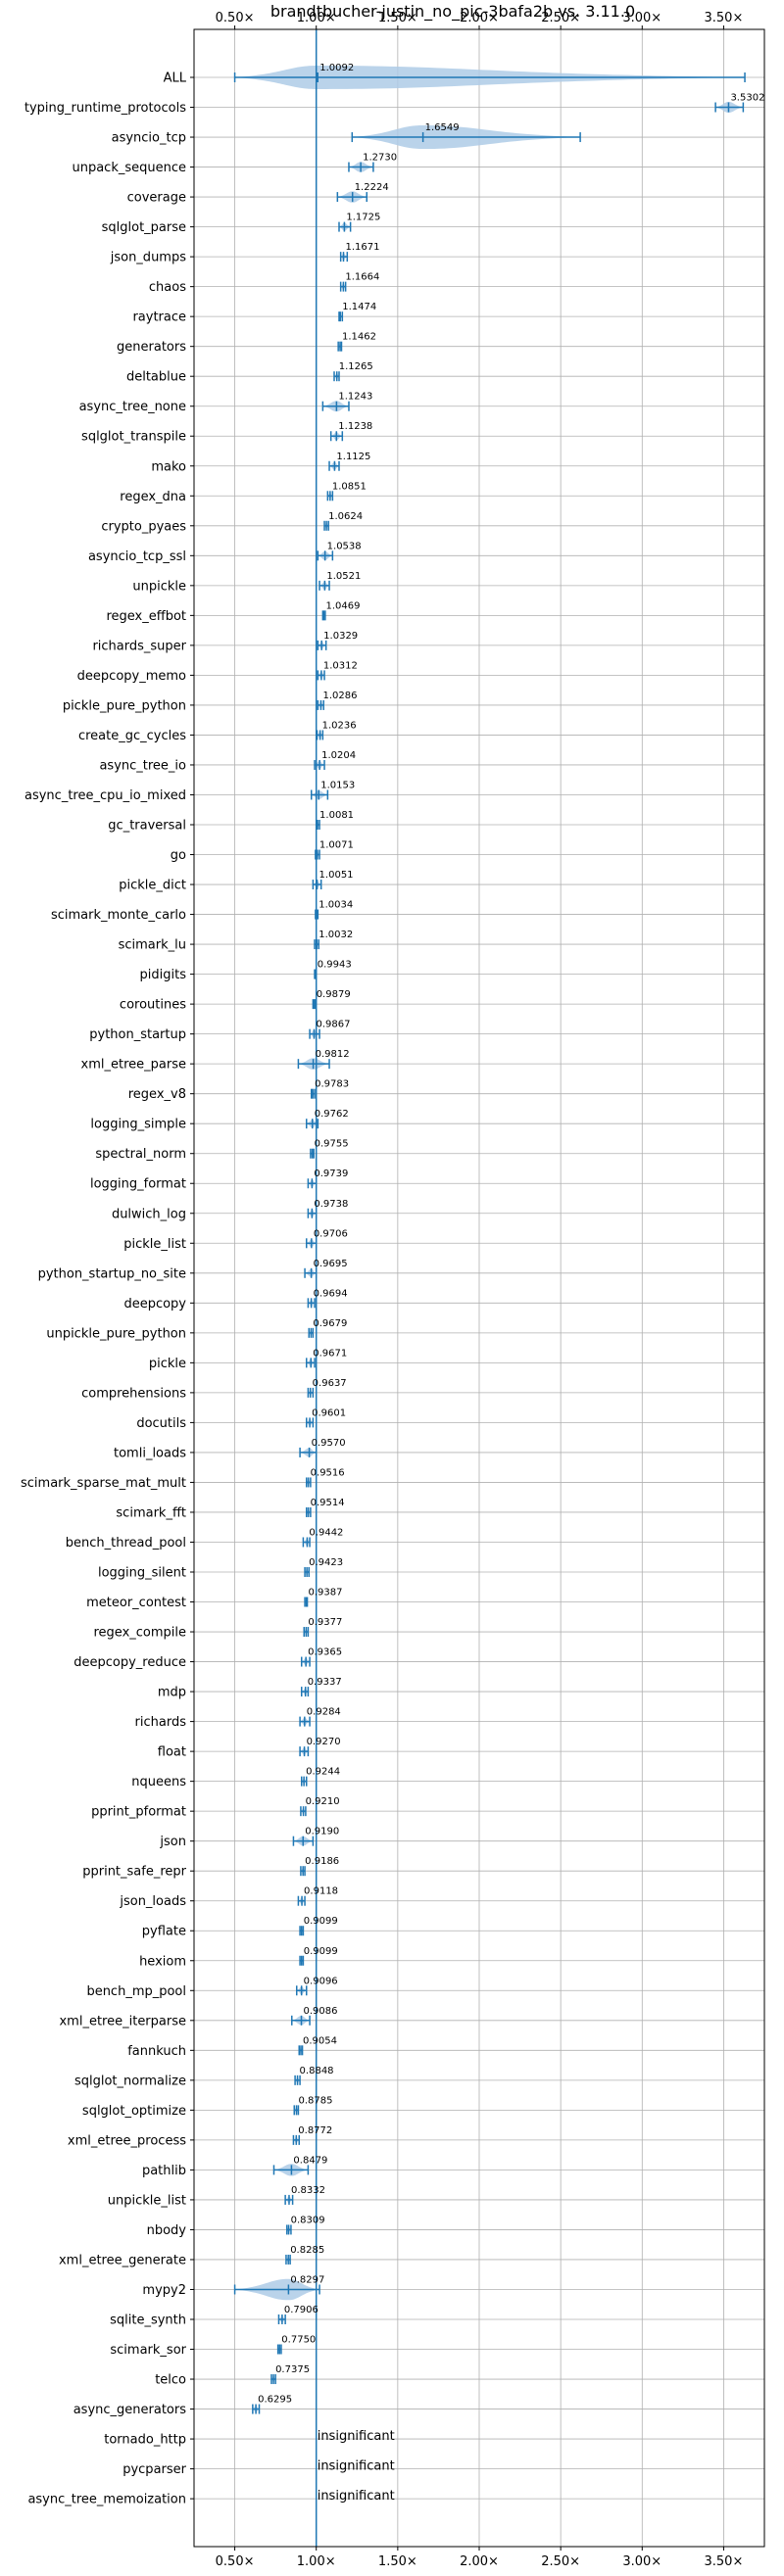  What do you see at coordinates (332, 1144) in the screenshot?
I see `value-label: 0.9755` at bounding box center [332, 1144].